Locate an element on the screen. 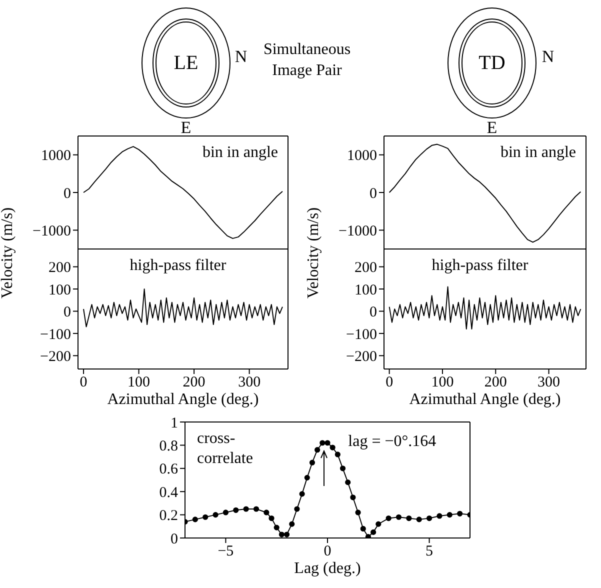 This screenshot has height=588, width=601. y-tick-label: 0.8 is located at coordinates (168, 446).